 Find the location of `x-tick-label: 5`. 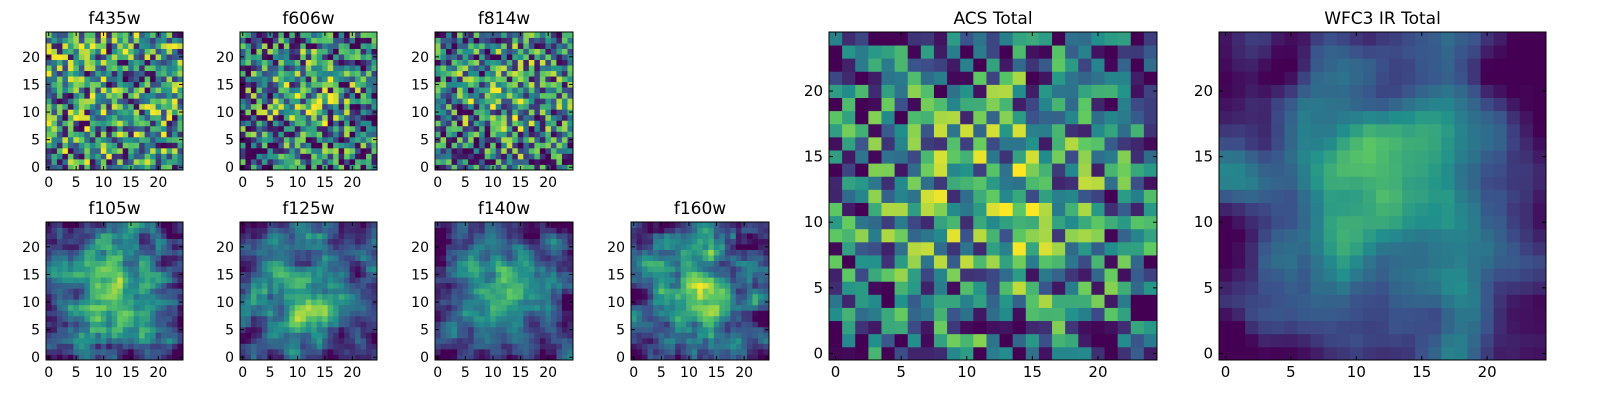

x-tick-label: 5 is located at coordinates (76, 373).